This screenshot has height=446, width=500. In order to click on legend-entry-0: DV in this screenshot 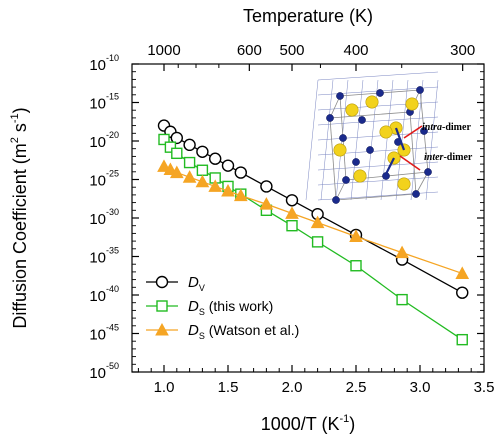, I will do `click(175, 283)`.